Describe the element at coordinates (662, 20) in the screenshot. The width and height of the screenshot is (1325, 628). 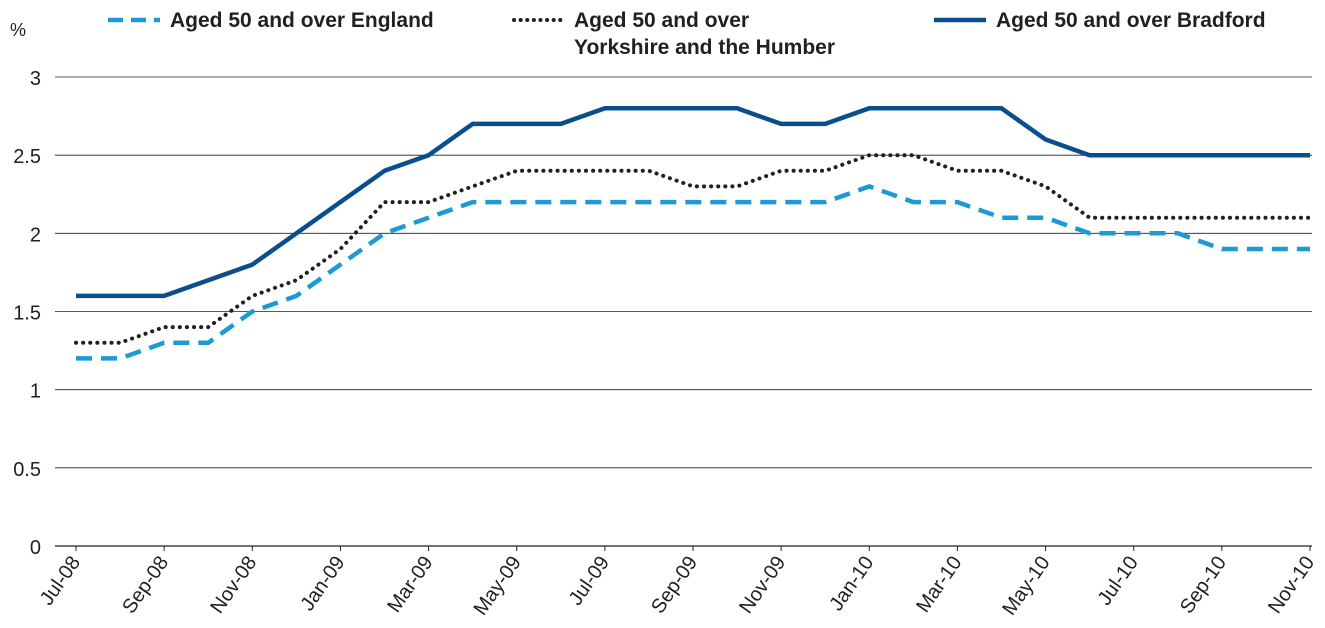
I see `legend-label-line-1: Aged 50 and over` at that location.